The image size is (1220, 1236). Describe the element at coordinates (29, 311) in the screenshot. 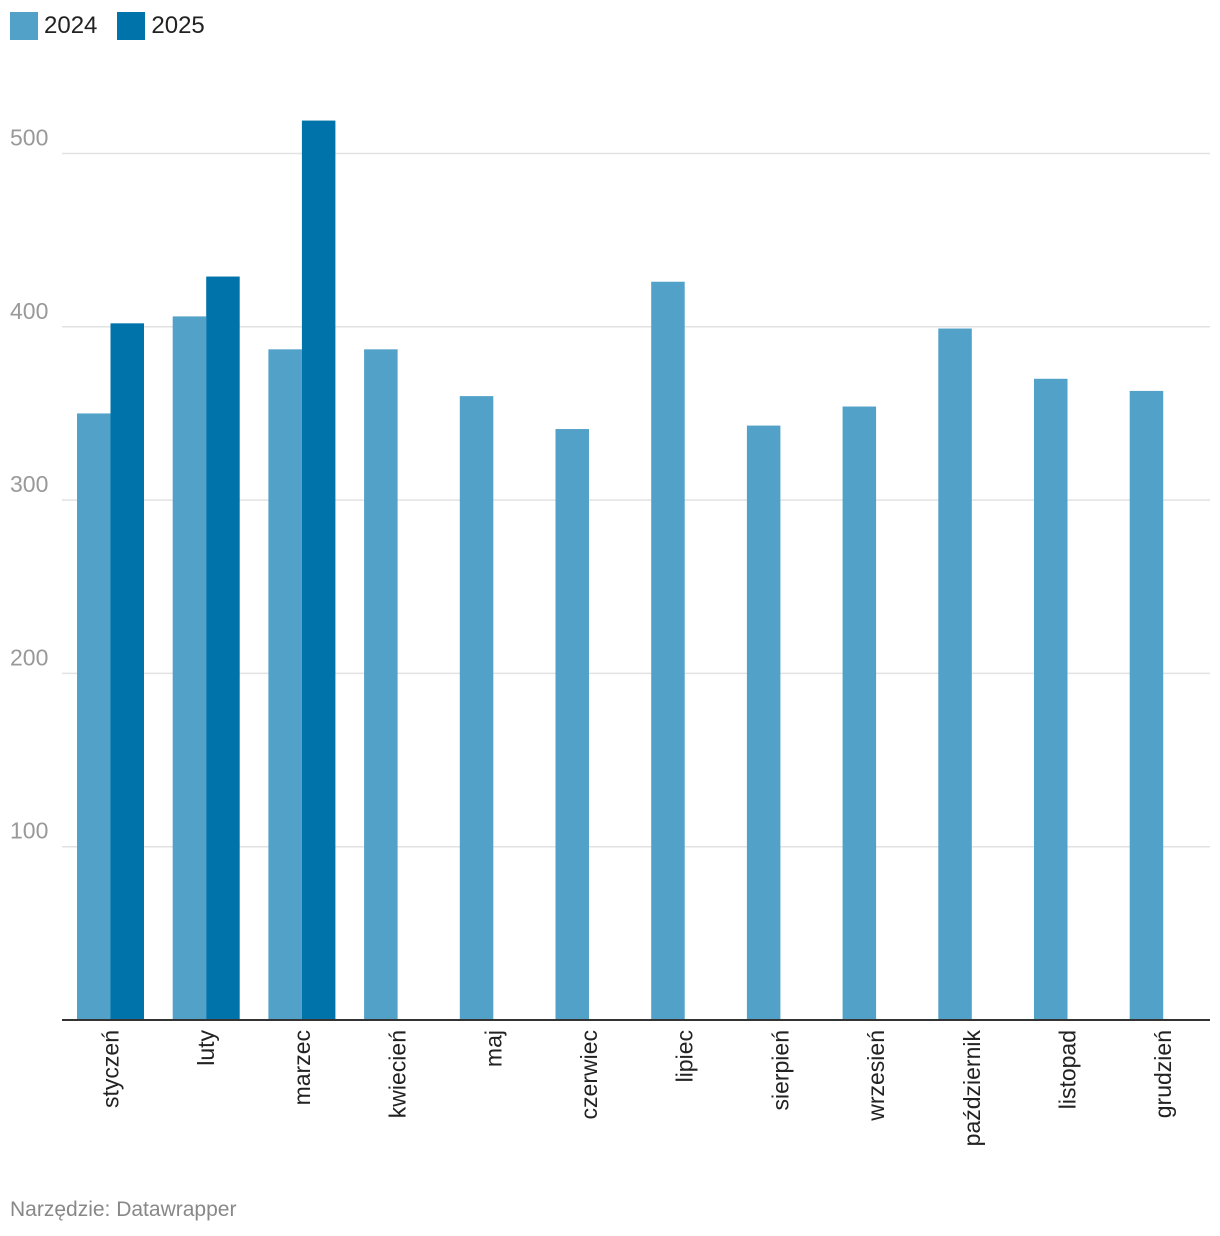

I see `y-tick-label-400: 400` at that location.